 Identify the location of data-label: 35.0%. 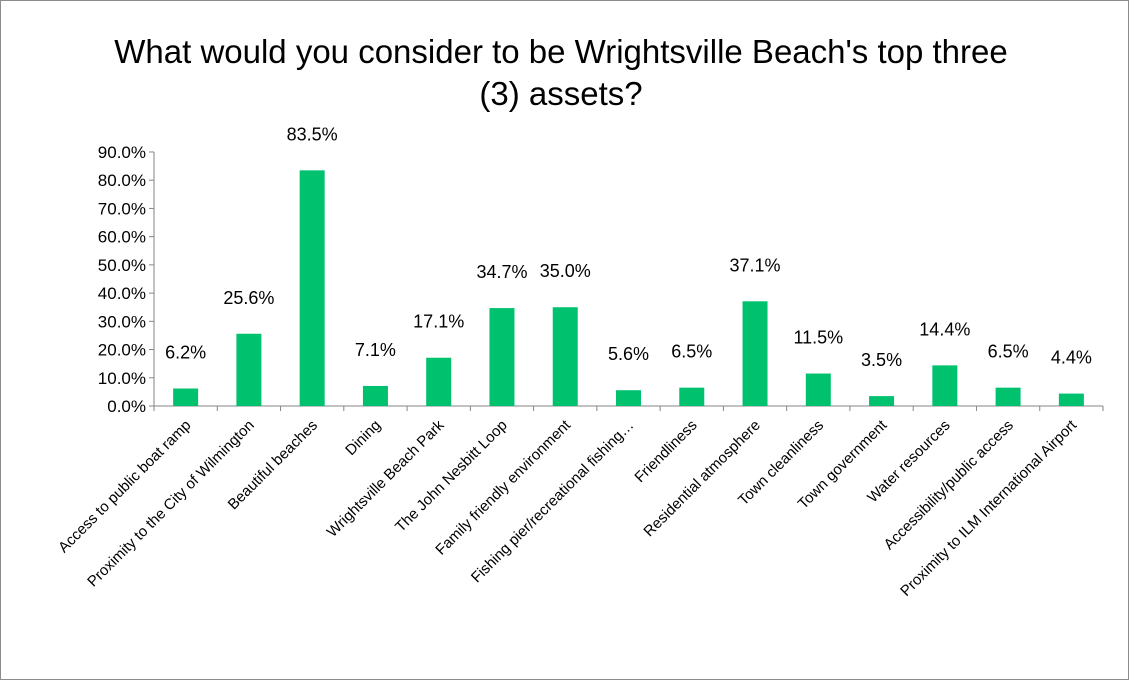
(565, 271).